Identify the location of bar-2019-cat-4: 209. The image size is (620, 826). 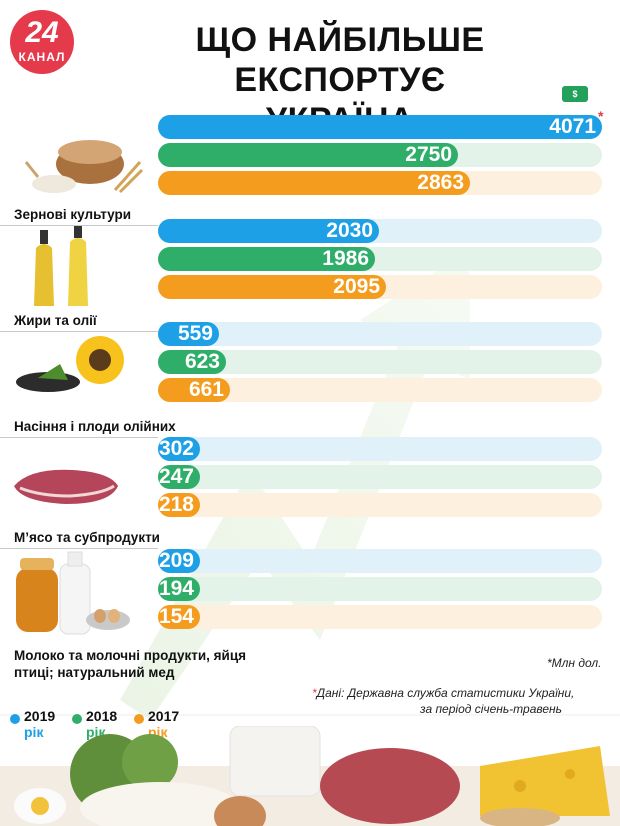
(179, 561).